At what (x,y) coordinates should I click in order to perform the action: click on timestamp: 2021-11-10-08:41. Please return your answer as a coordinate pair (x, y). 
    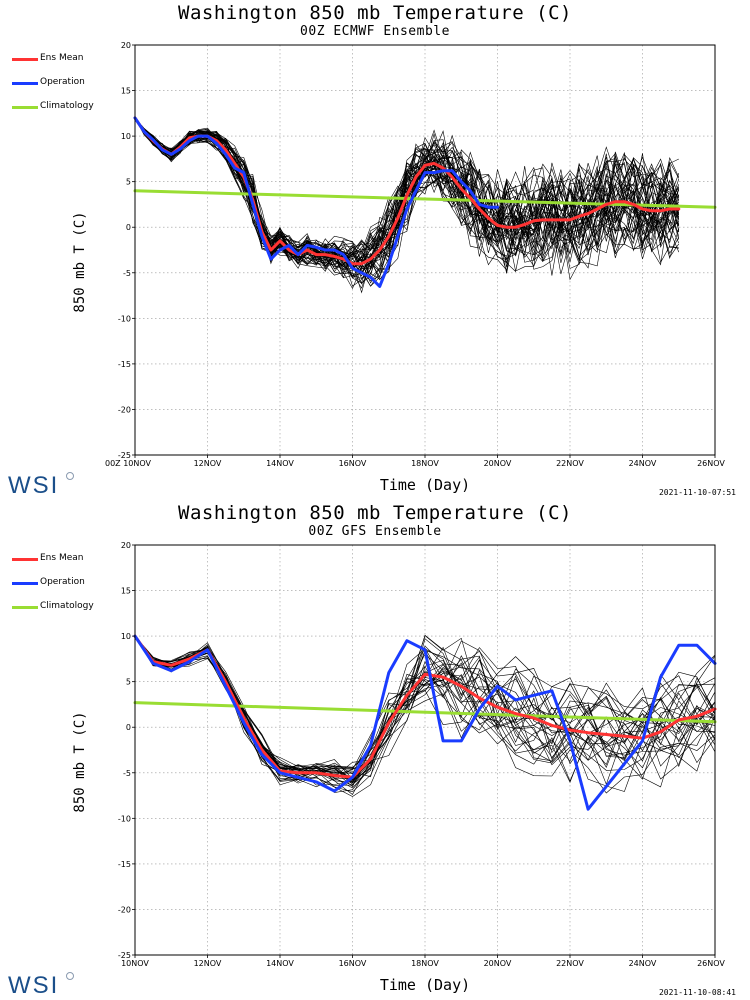
    Looking at the image, I should click on (697, 992).